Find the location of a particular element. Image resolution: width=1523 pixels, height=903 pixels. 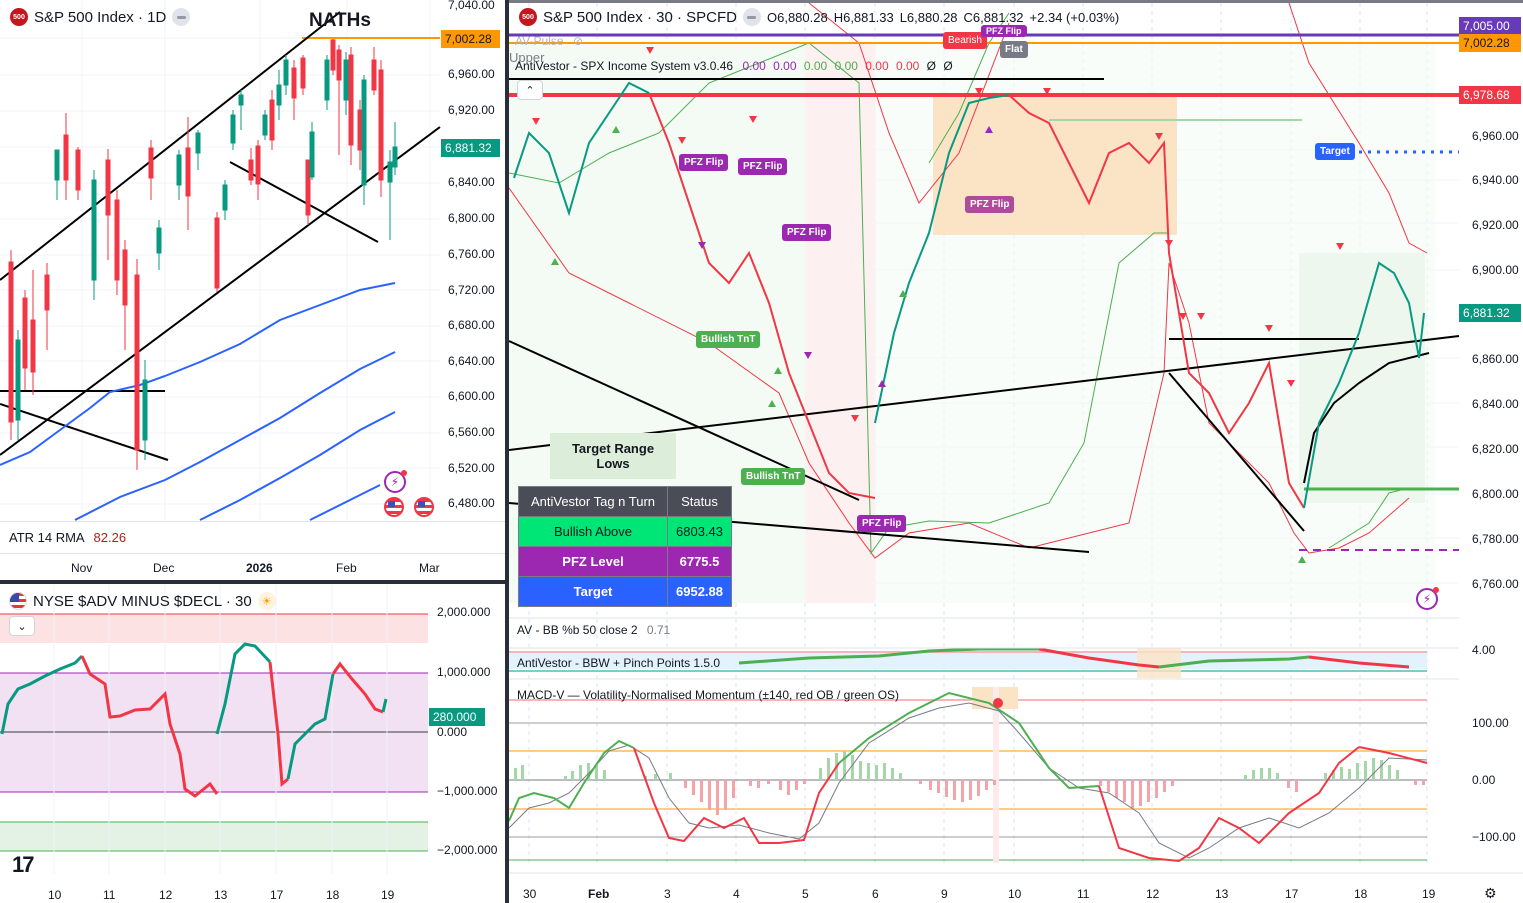

axis-tick: 6,520.00 is located at coordinates (471, 468).